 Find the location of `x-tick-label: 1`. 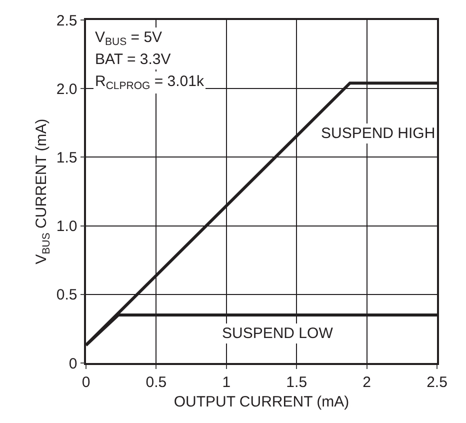

x-tick-label: 1 is located at coordinates (226, 382).